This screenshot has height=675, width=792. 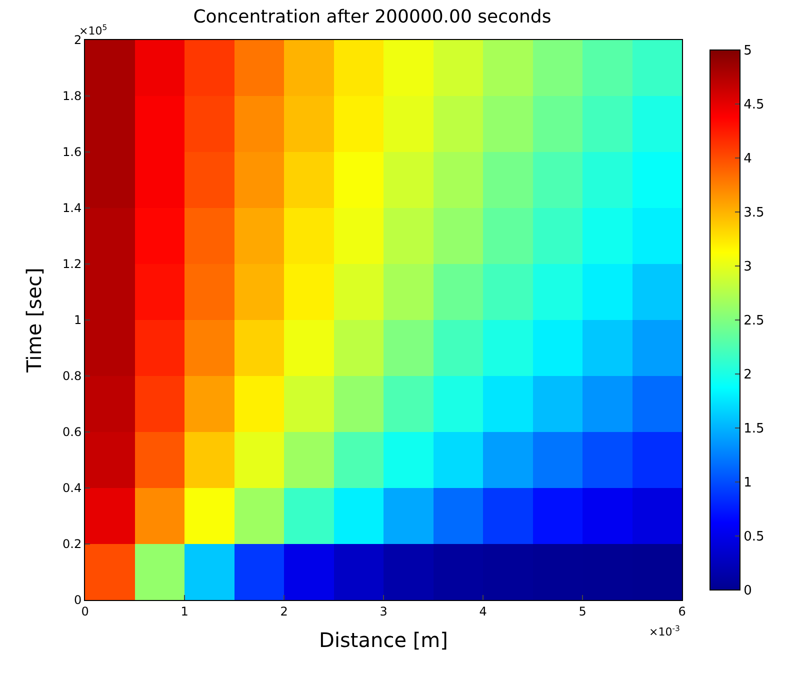 I want to click on color-bar-label: 5, so click(x=748, y=51).